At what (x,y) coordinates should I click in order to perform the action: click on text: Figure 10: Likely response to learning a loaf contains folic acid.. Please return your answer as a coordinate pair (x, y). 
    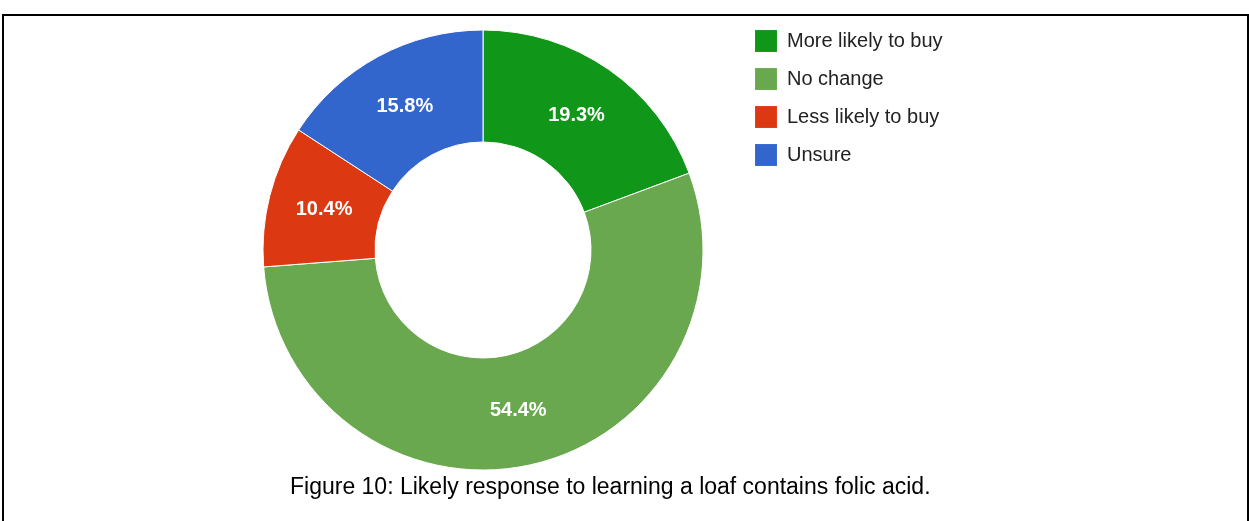
    Looking at the image, I should click on (610, 486).